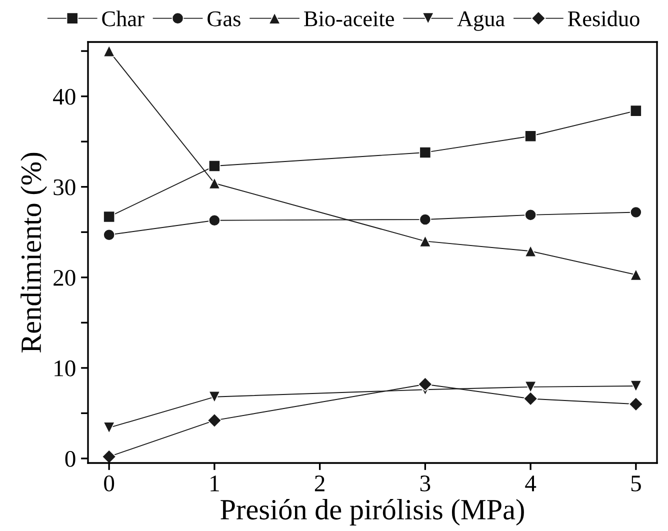 The image size is (668, 531). What do you see at coordinates (34, 252) in the screenshot?
I see `y-axis-title: Rendimiento (%)` at bounding box center [34, 252].